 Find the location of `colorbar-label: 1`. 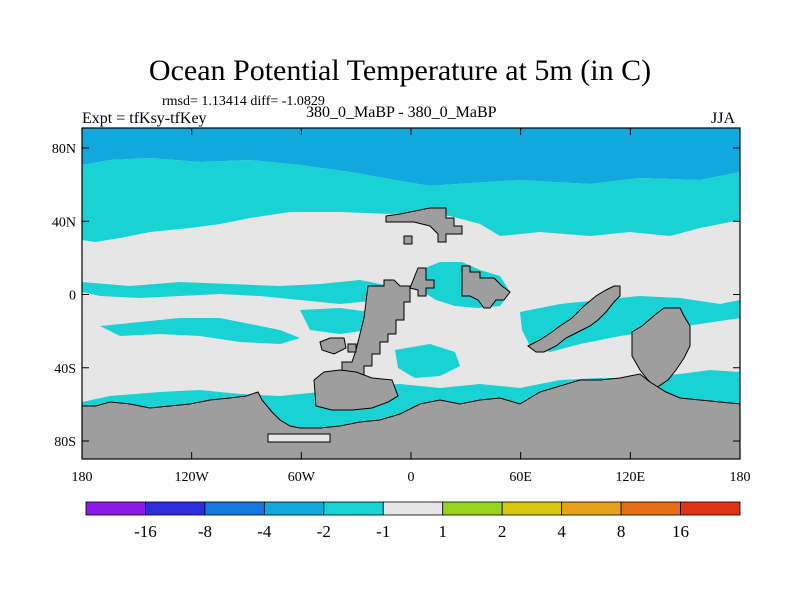

colorbar-label: 1 is located at coordinates (442, 531).